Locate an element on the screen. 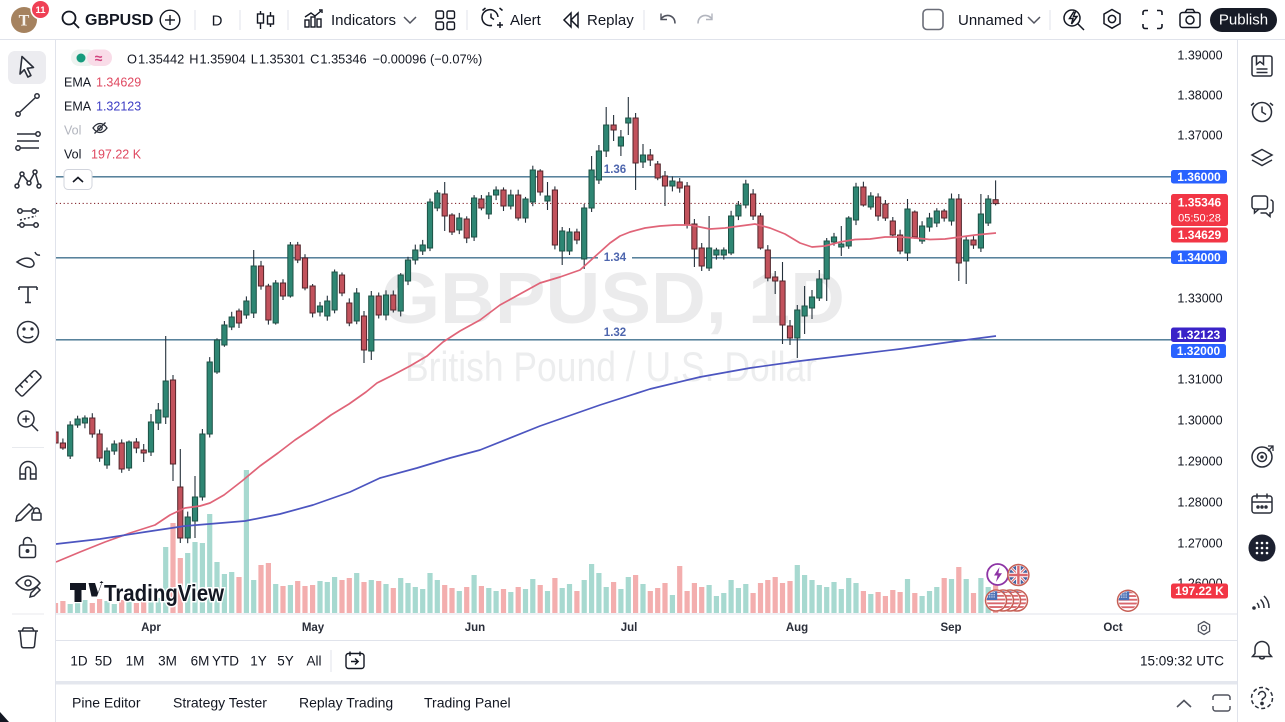 The width and height of the screenshot is (1285, 722). svg-text: British Pound / U.S. Dollar is located at coordinates (611, 366).